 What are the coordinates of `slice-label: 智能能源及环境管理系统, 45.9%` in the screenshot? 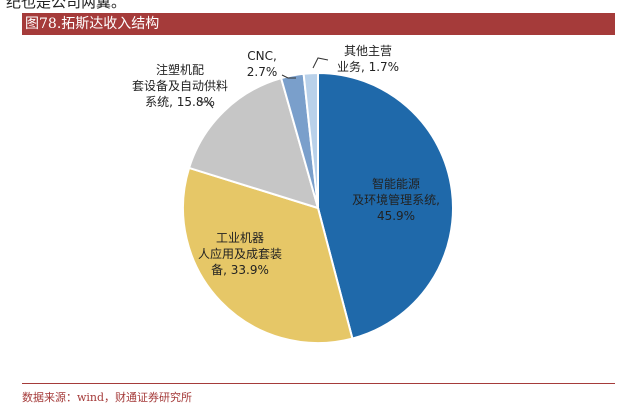 It's located at (396, 199).